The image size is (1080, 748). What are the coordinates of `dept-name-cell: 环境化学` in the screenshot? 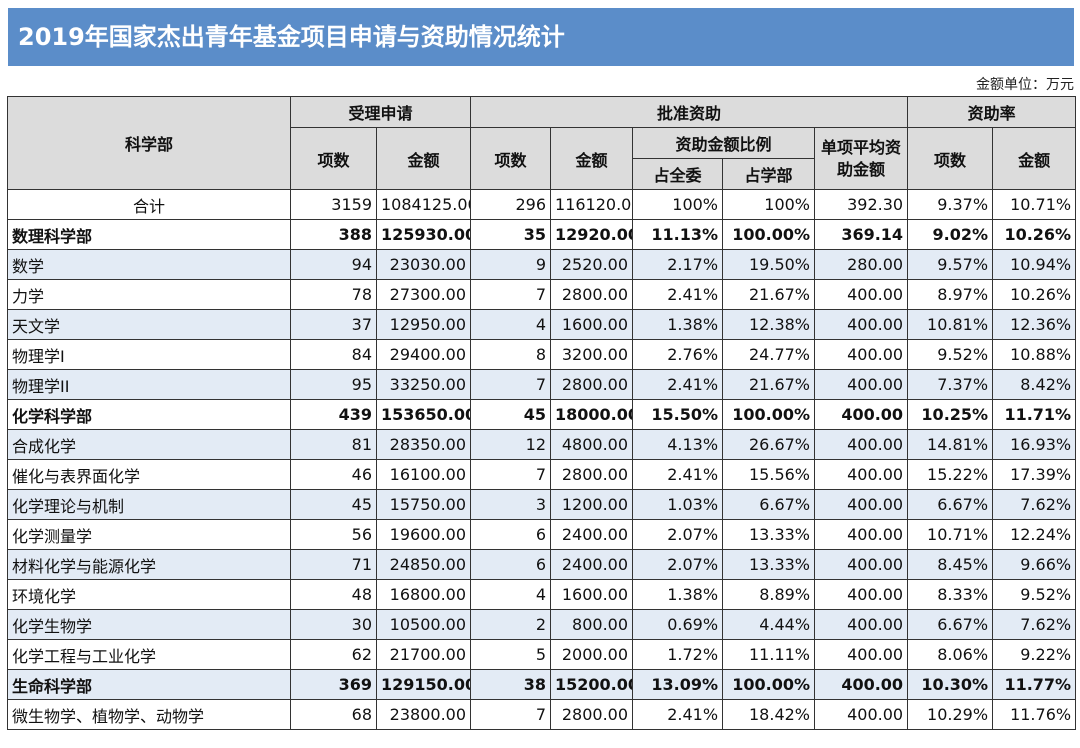 It's located at (149, 594).